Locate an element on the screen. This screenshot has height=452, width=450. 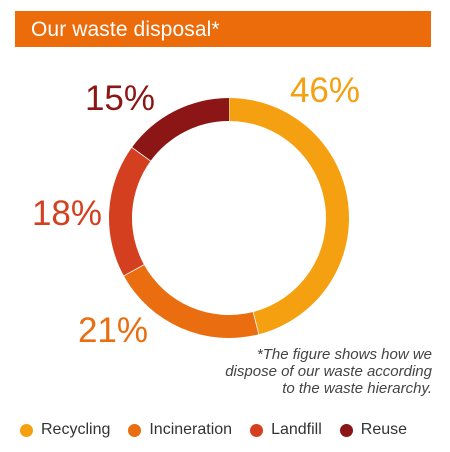
legend-item-recycling: Recycling is located at coordinates (65, 430).